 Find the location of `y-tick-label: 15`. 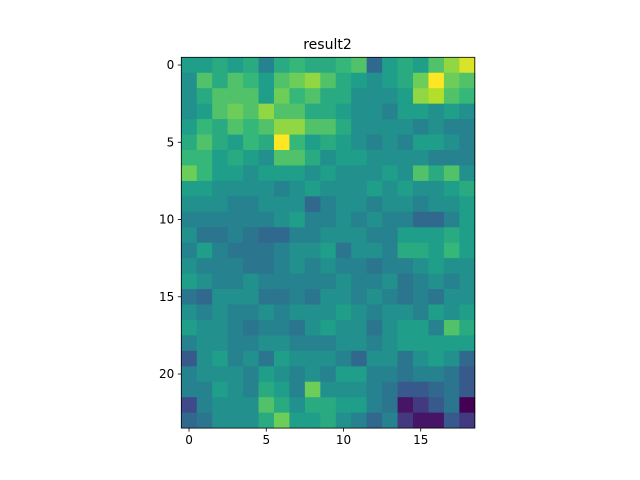

y-tick-label: 15 is located at coordinates (166, 297).